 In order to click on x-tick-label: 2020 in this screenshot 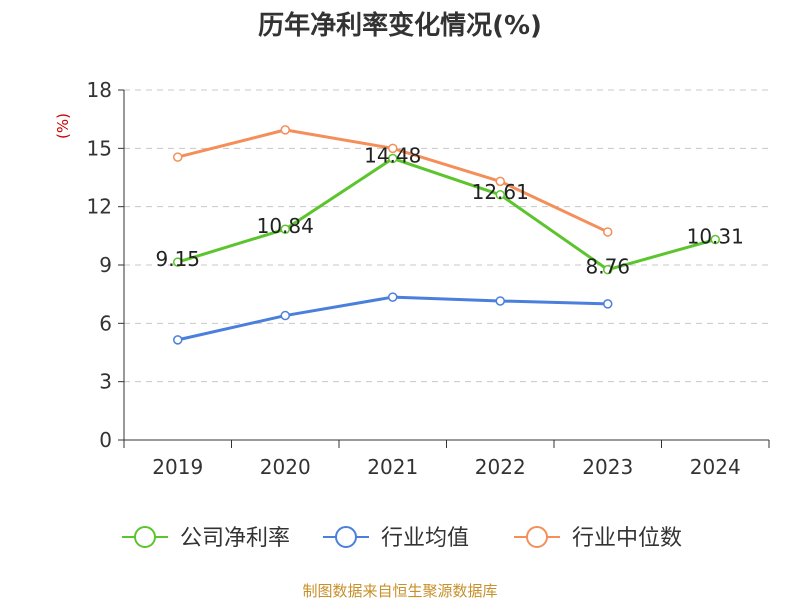, I will do `click(285, 467)`.